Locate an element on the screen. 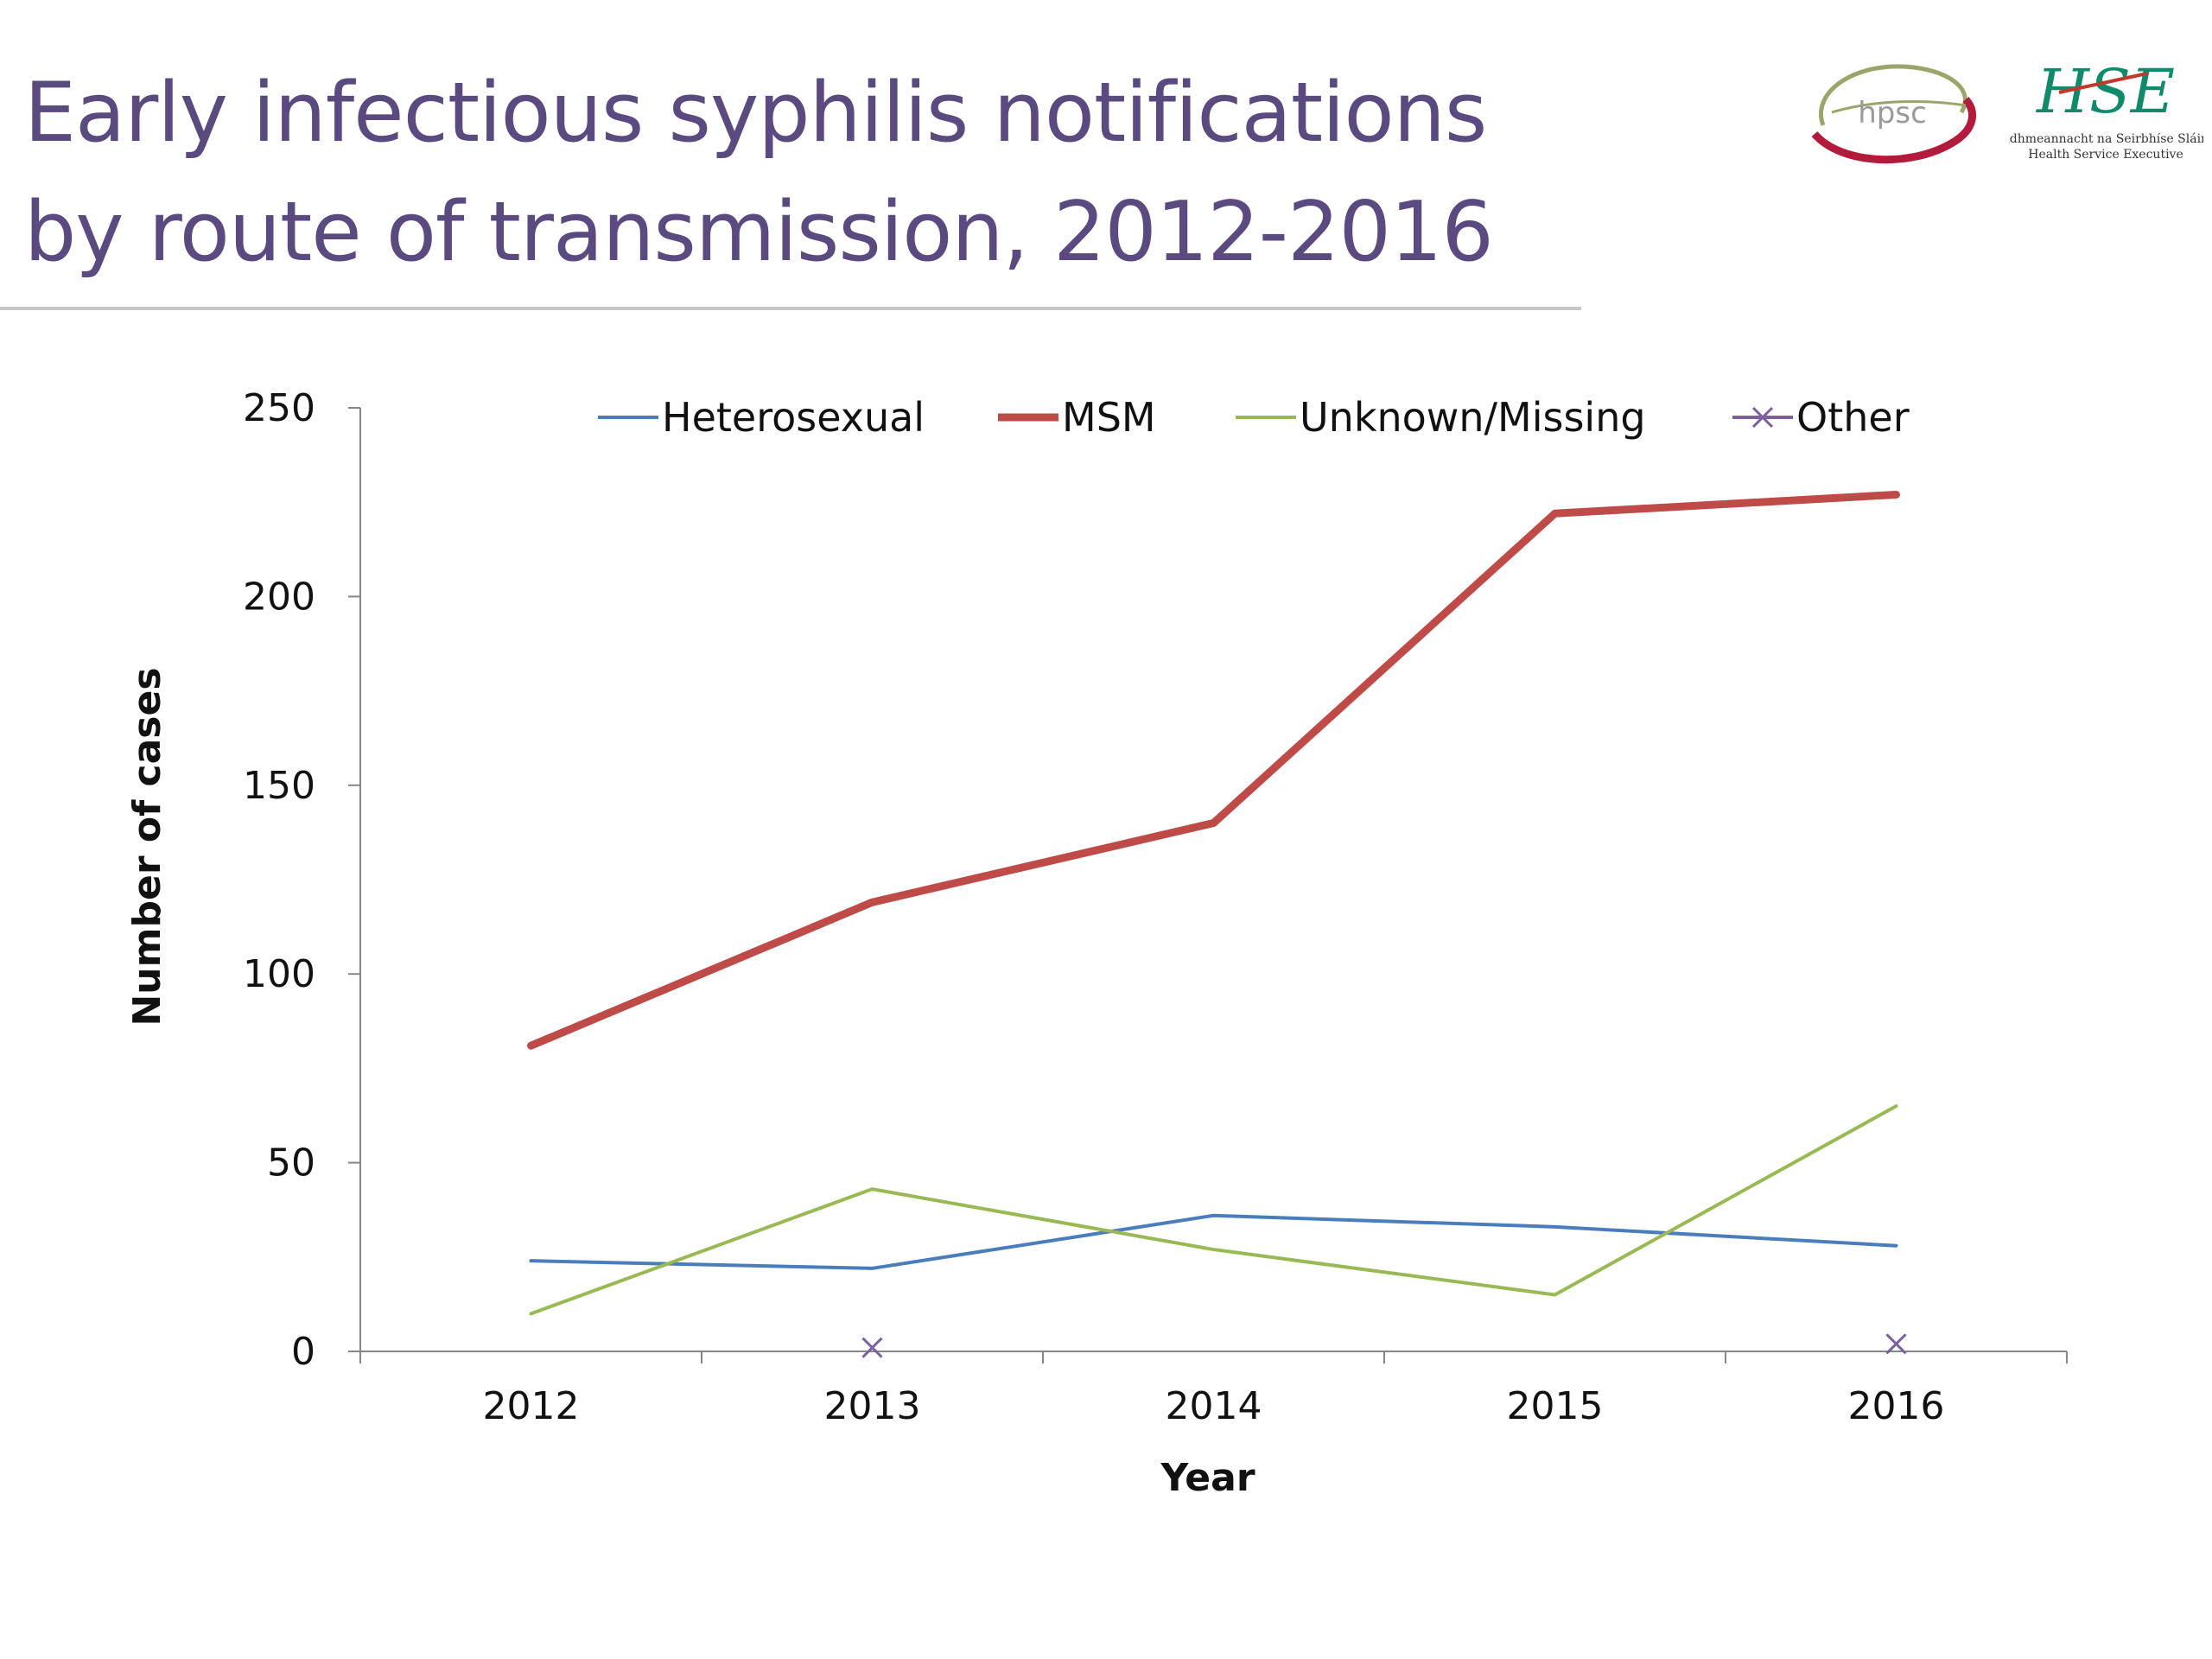 This screenshot has width=2212, height=1659. legend-label-msm: MSM is located at coordinates (1109, 417).